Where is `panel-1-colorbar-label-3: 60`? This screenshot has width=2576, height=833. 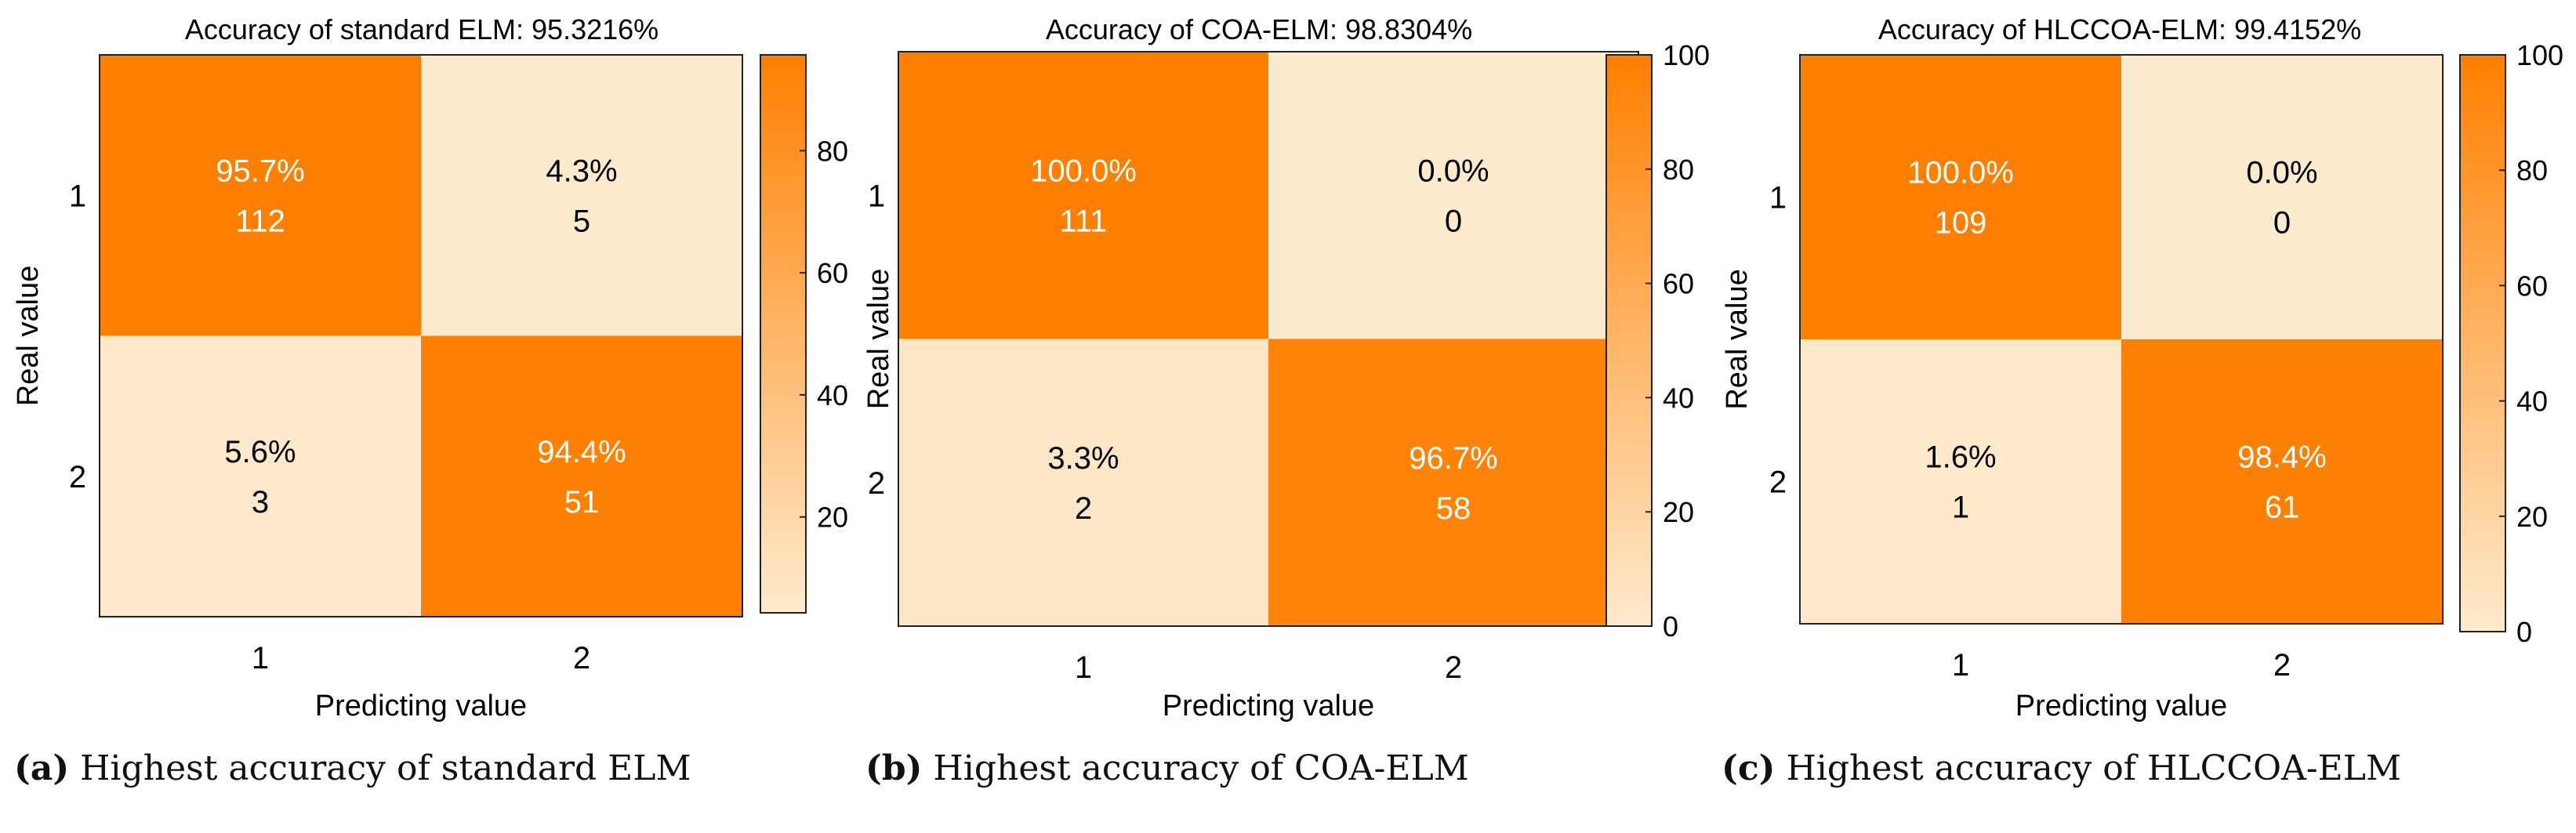 panel-1-colorbar-label-3: 60 is located at coordinates (833, 273).